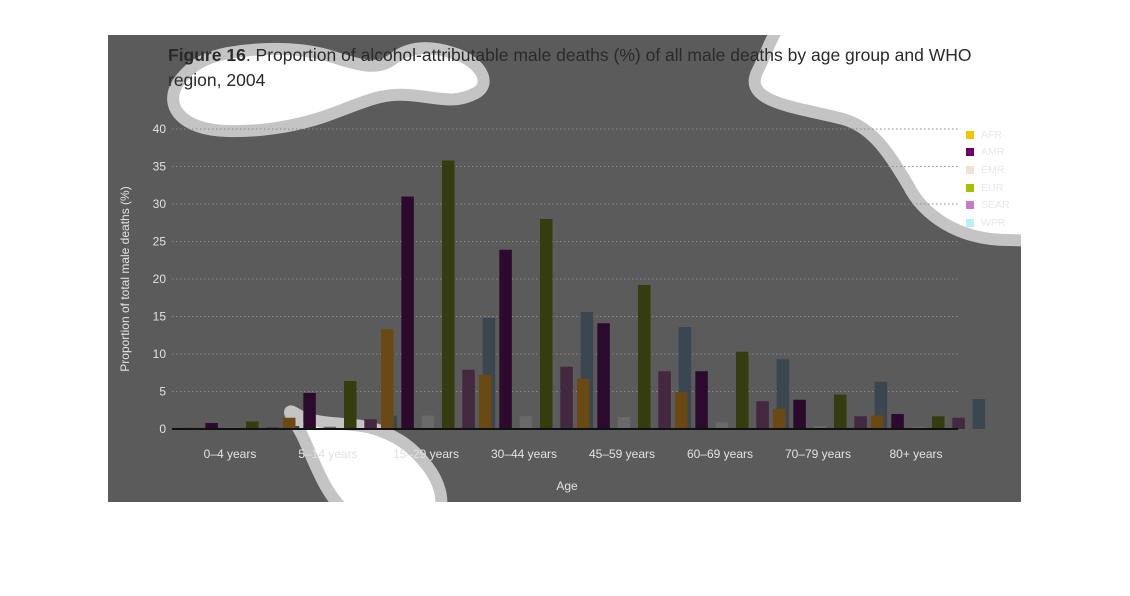  Describe the element at coordinates (915, 454) in the screenshot. I see `x-tick-label: 80+ years` at that location.